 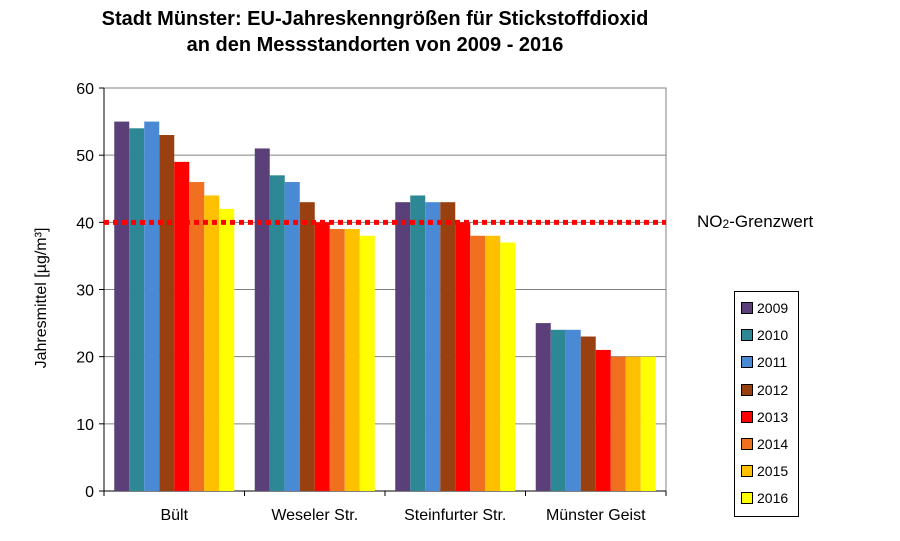 I want to click on limit-label-main: NO, so click(x=710, y=221).